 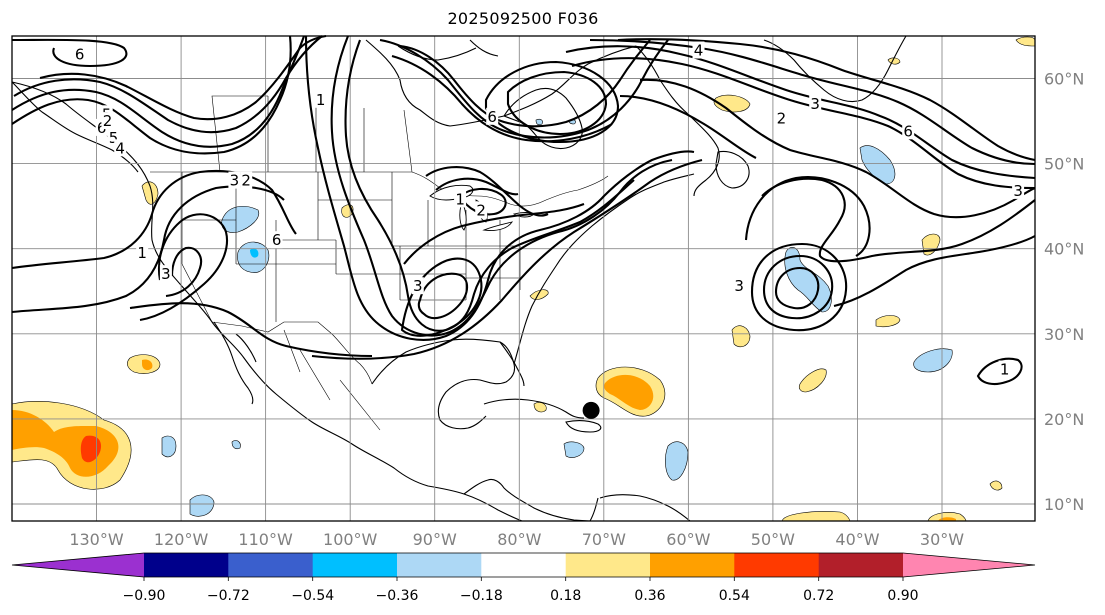 What do you see at coordinates (645, 508) in the screenshot?
I see `coast-south-america` at bounding box center [645, 508].